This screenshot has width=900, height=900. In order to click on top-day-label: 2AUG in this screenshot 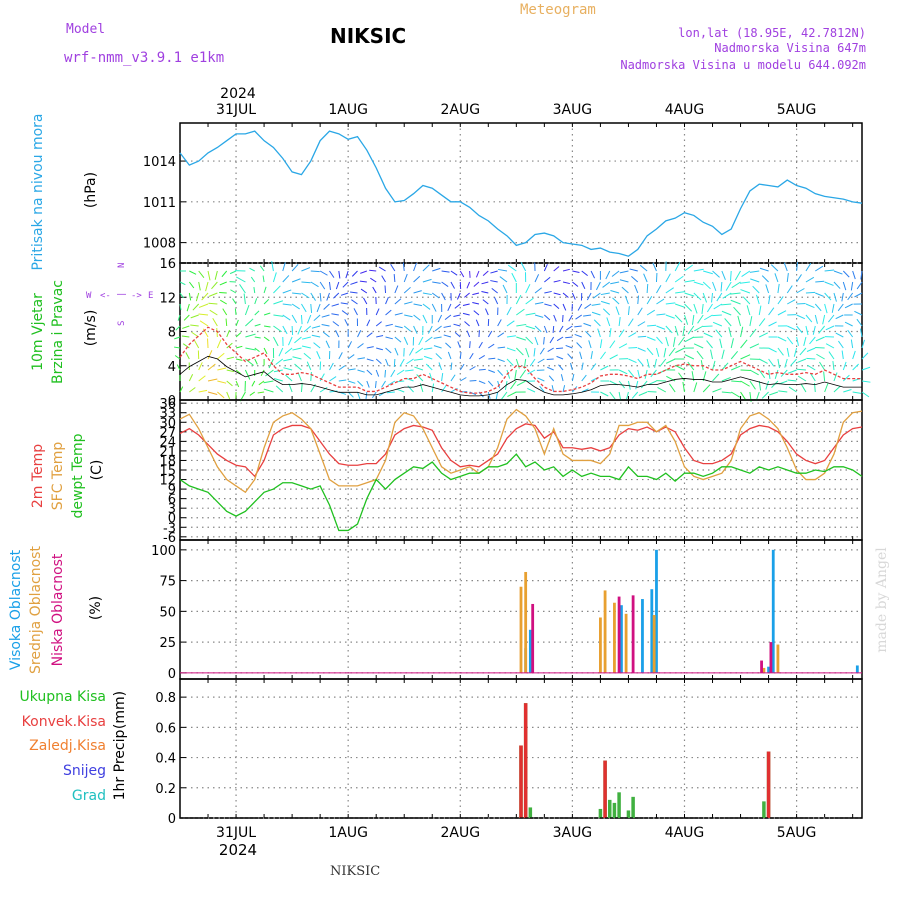, I will do `click(460, 110)`.